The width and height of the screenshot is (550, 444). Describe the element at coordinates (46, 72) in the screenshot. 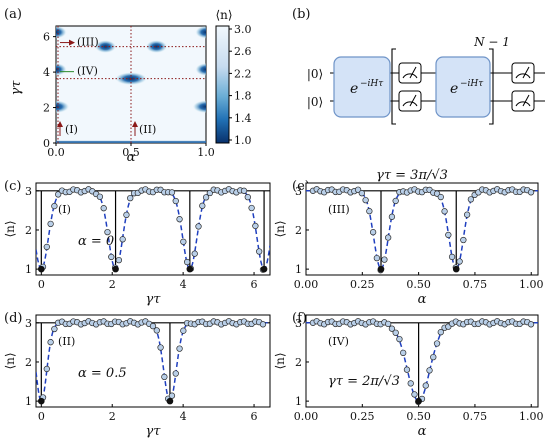

I see `heatmap-ytick-label: 4` at that location.